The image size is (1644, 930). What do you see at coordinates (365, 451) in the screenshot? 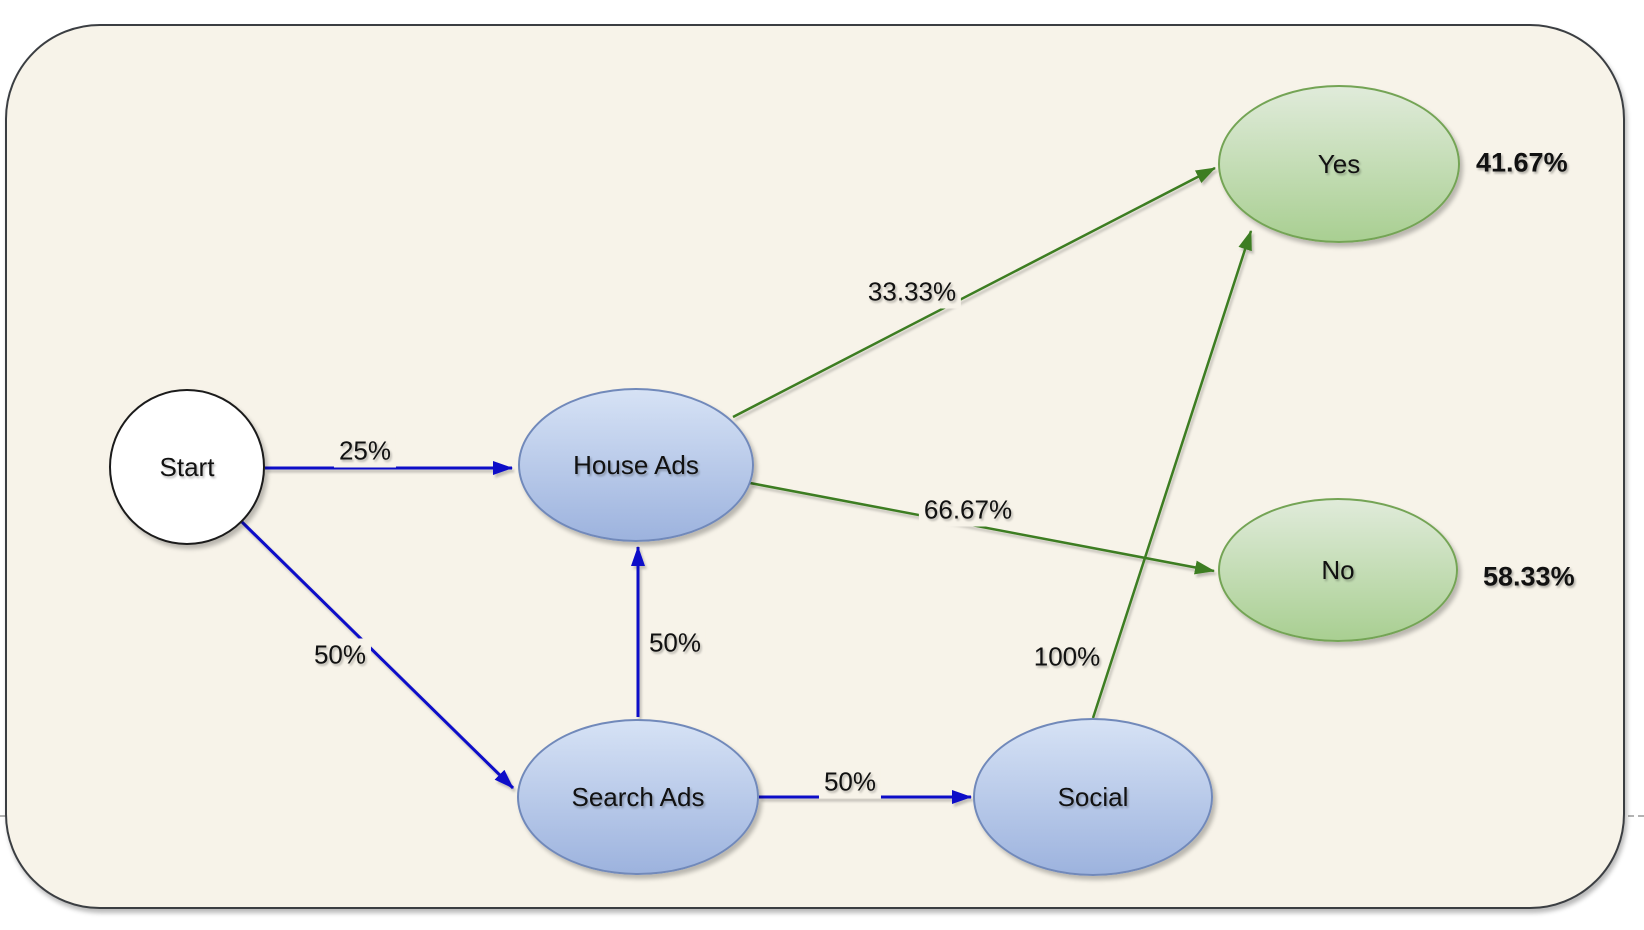
I see `edge-label-start-house: 25%` at bounding box center [365, 451].